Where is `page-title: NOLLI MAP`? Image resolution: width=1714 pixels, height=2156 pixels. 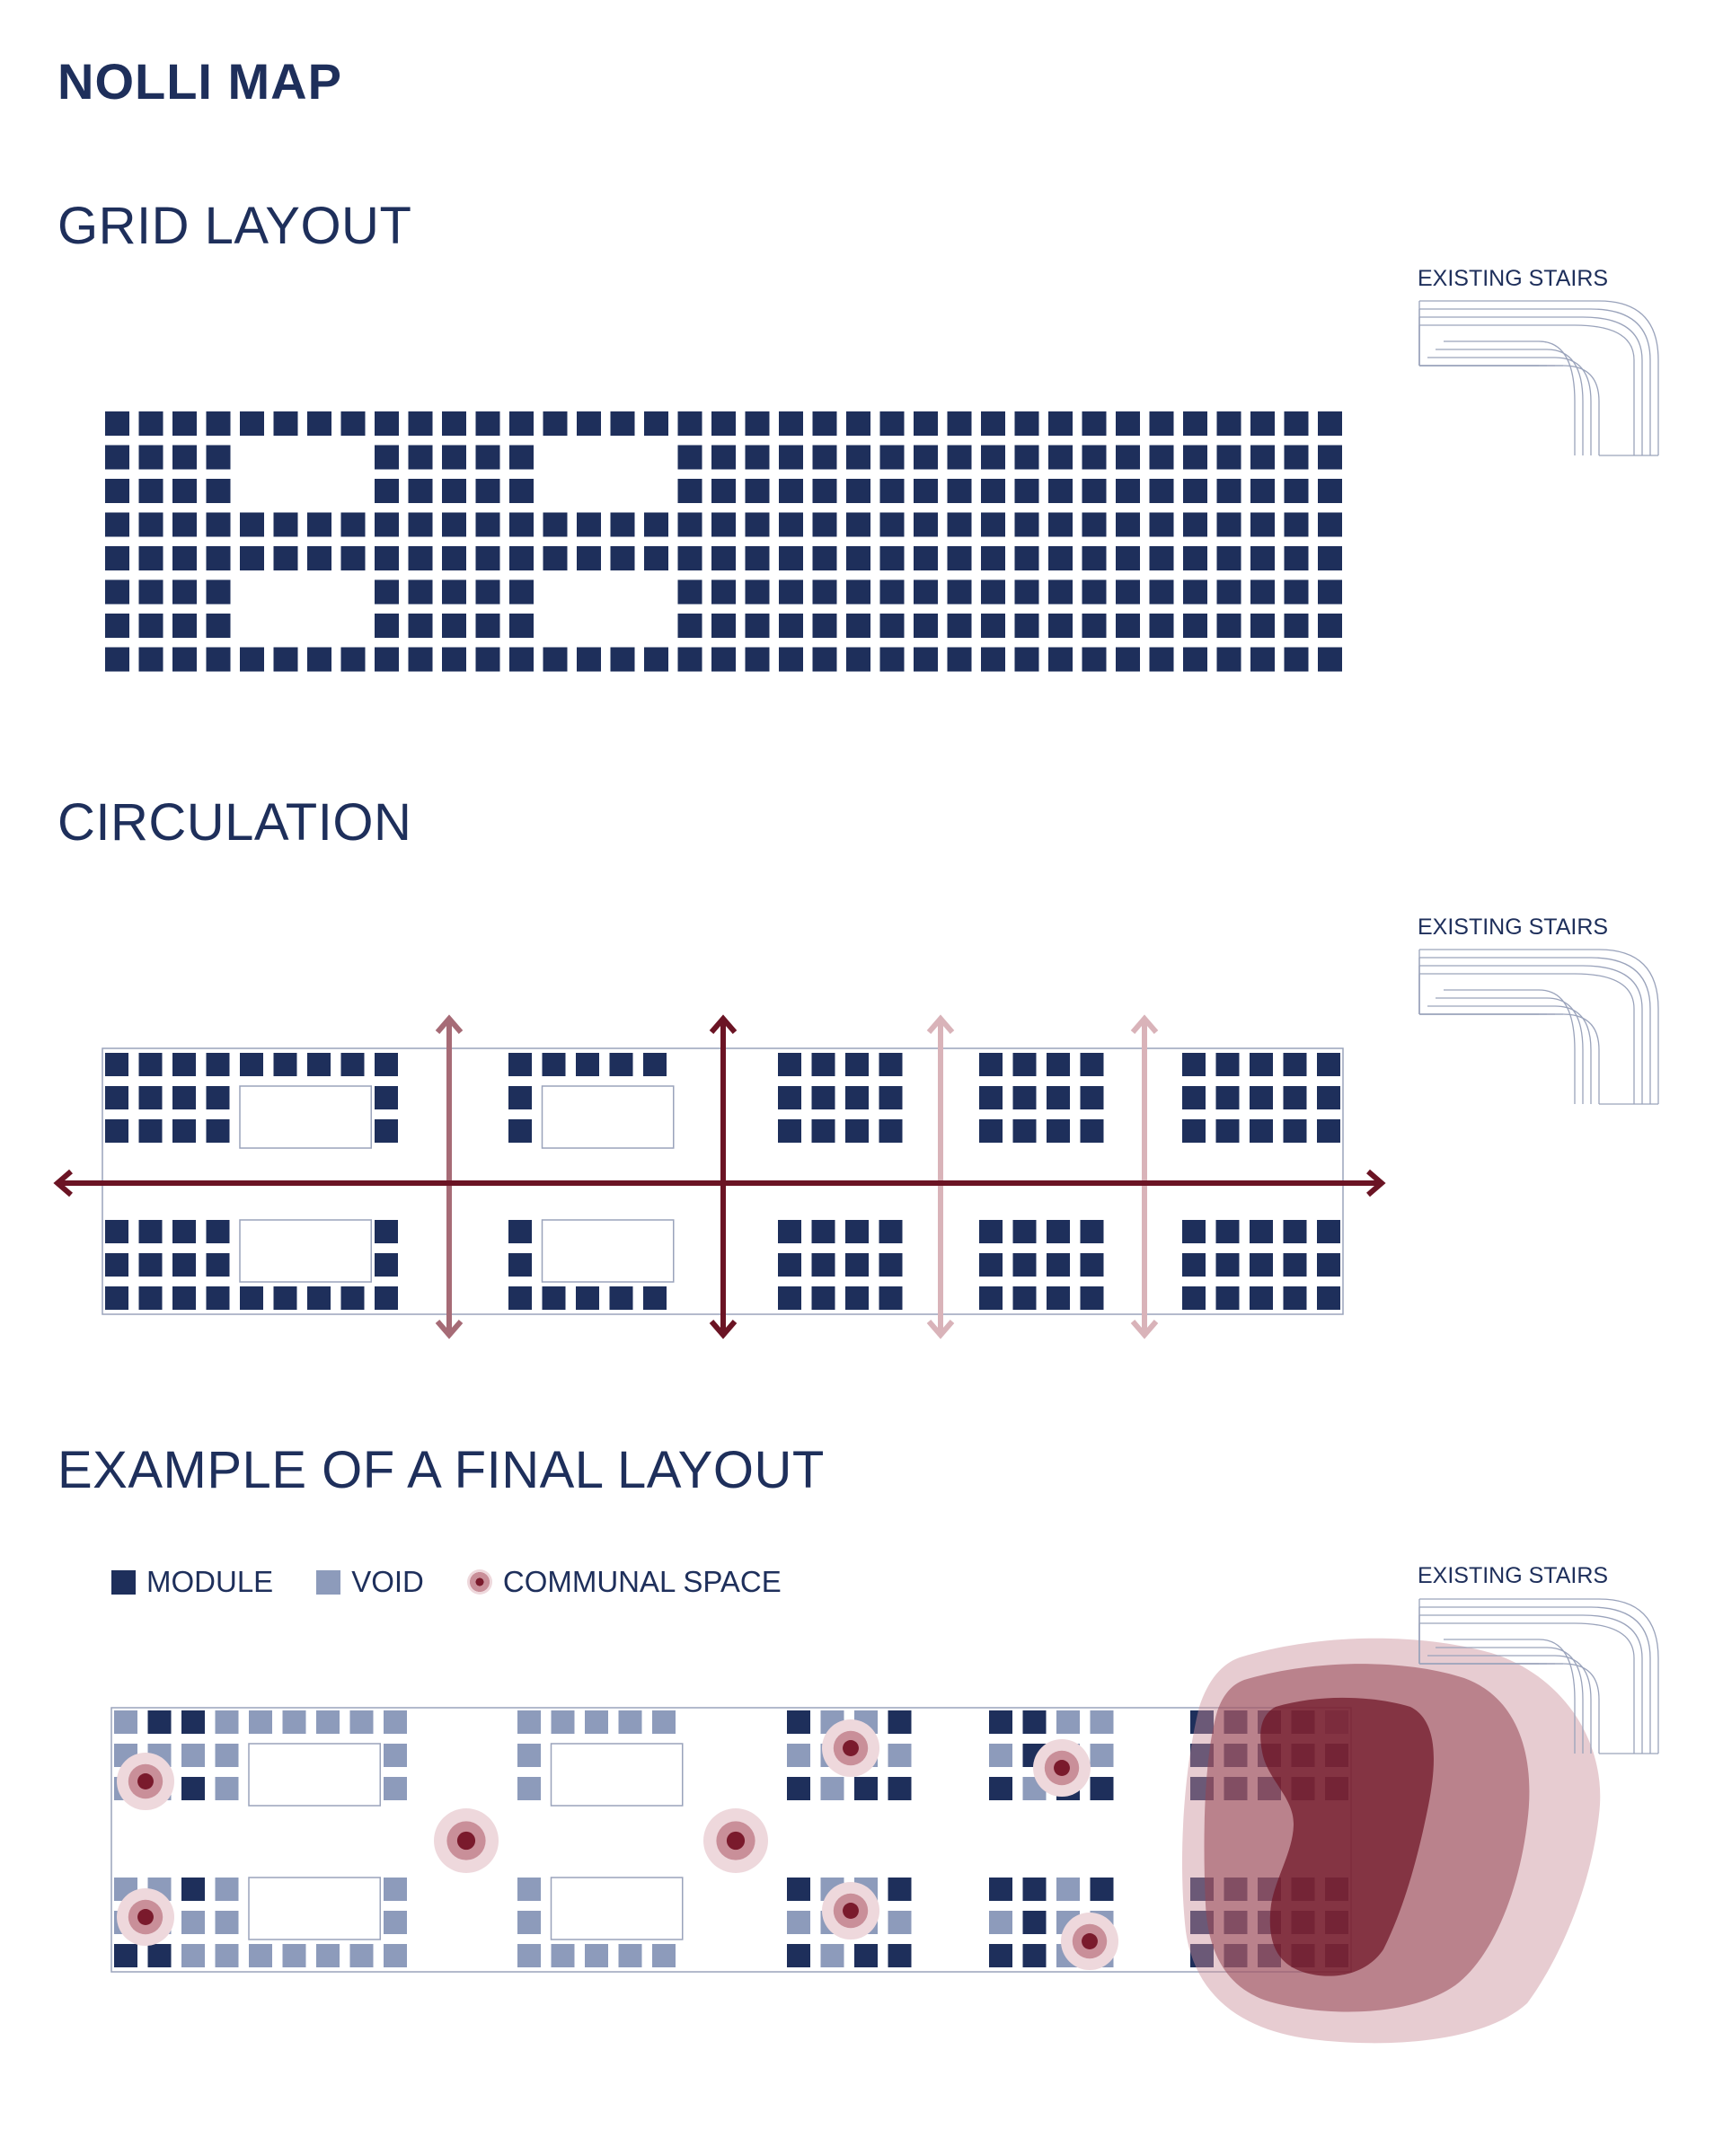
page-title: NOLLI MAP is located at coordinates (199, 81).